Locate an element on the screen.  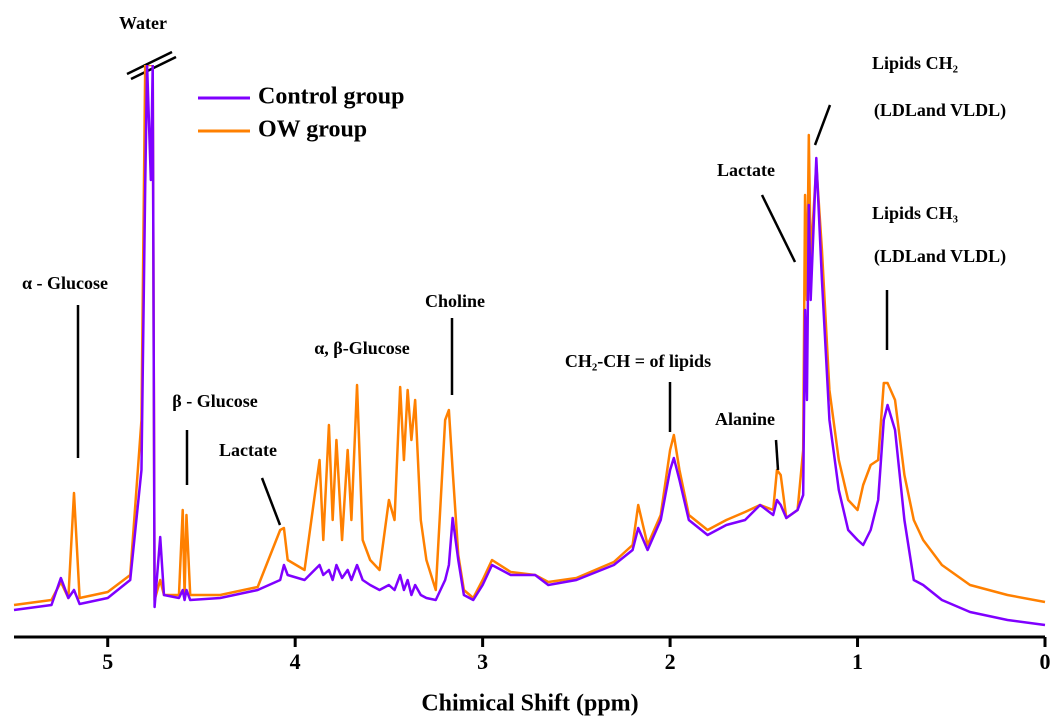
x-axis-title: Chimical Shift (ppm) is located at coordinates (529, 704).